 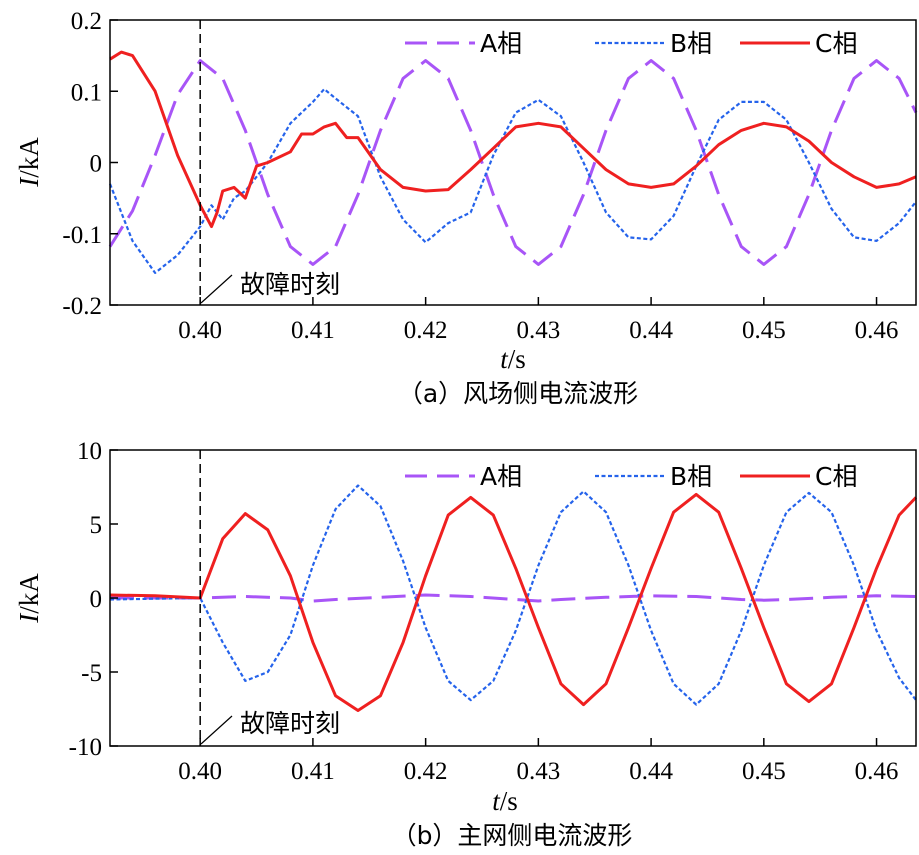 I want to click on y-tick-label: -10, so click(x=85, y=747).